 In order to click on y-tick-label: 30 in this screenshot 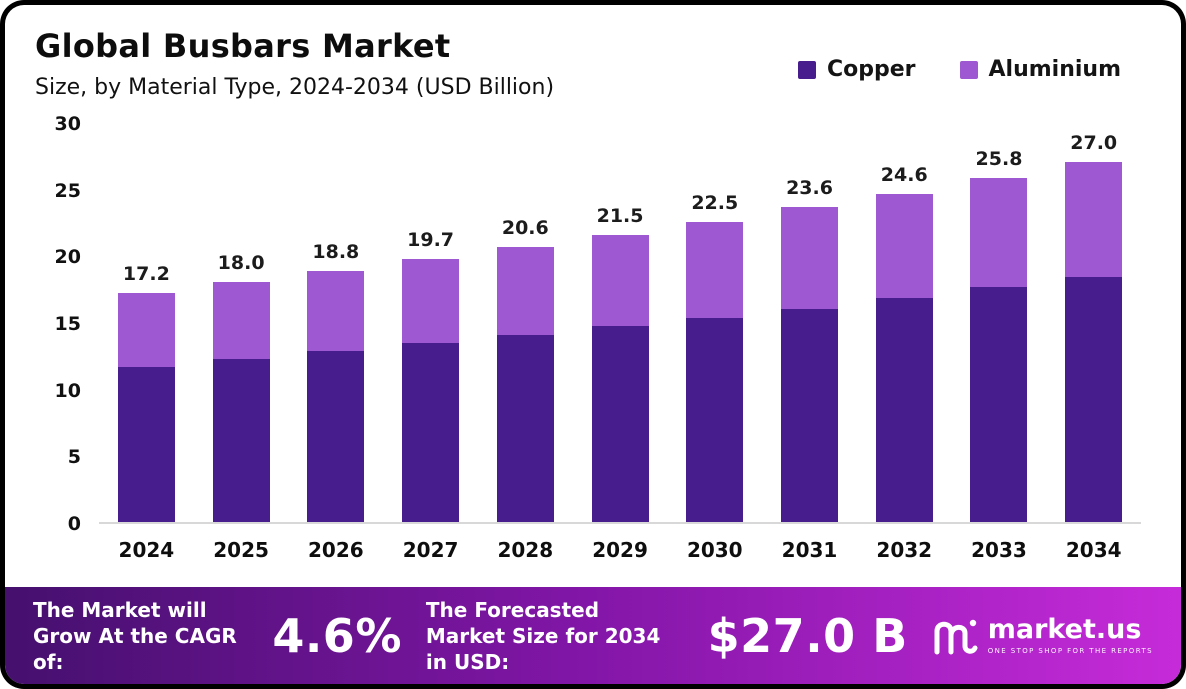, I will do `click(67, 124)`.